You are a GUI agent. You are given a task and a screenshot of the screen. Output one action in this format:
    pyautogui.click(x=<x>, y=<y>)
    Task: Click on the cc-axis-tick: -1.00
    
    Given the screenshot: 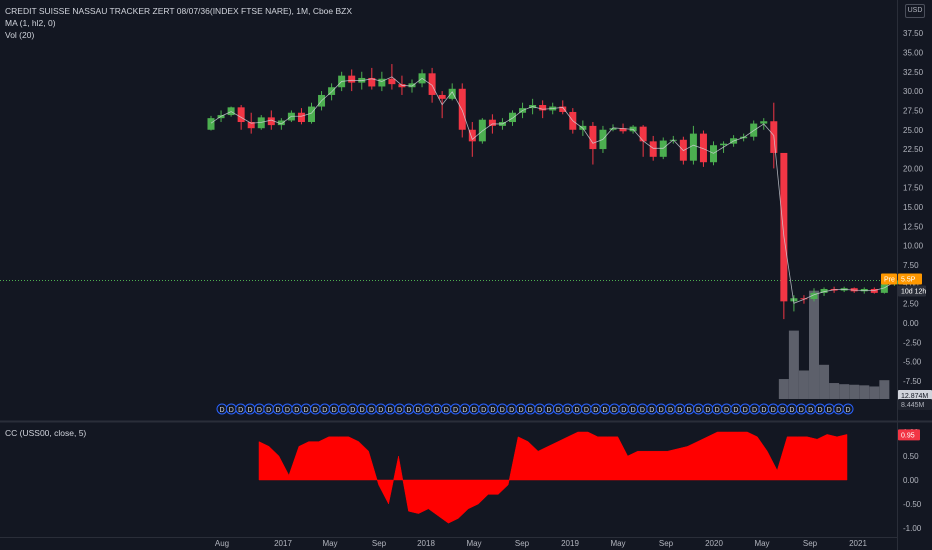 What is the action you would take?
    pyautogui.click(x=912, y=528)
    